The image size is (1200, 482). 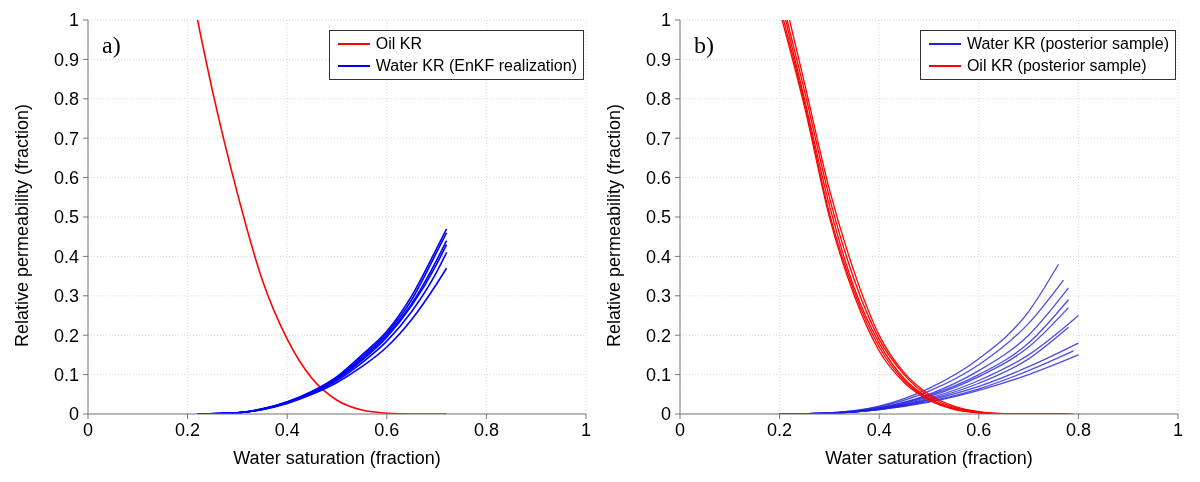 I want to click on annotation: b), so click(x=704, y=45).